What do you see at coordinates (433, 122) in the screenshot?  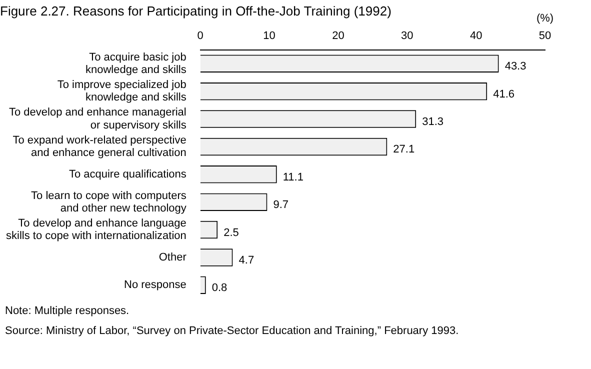 I see `data-label: 31.3` at bounding box center [433, 122].